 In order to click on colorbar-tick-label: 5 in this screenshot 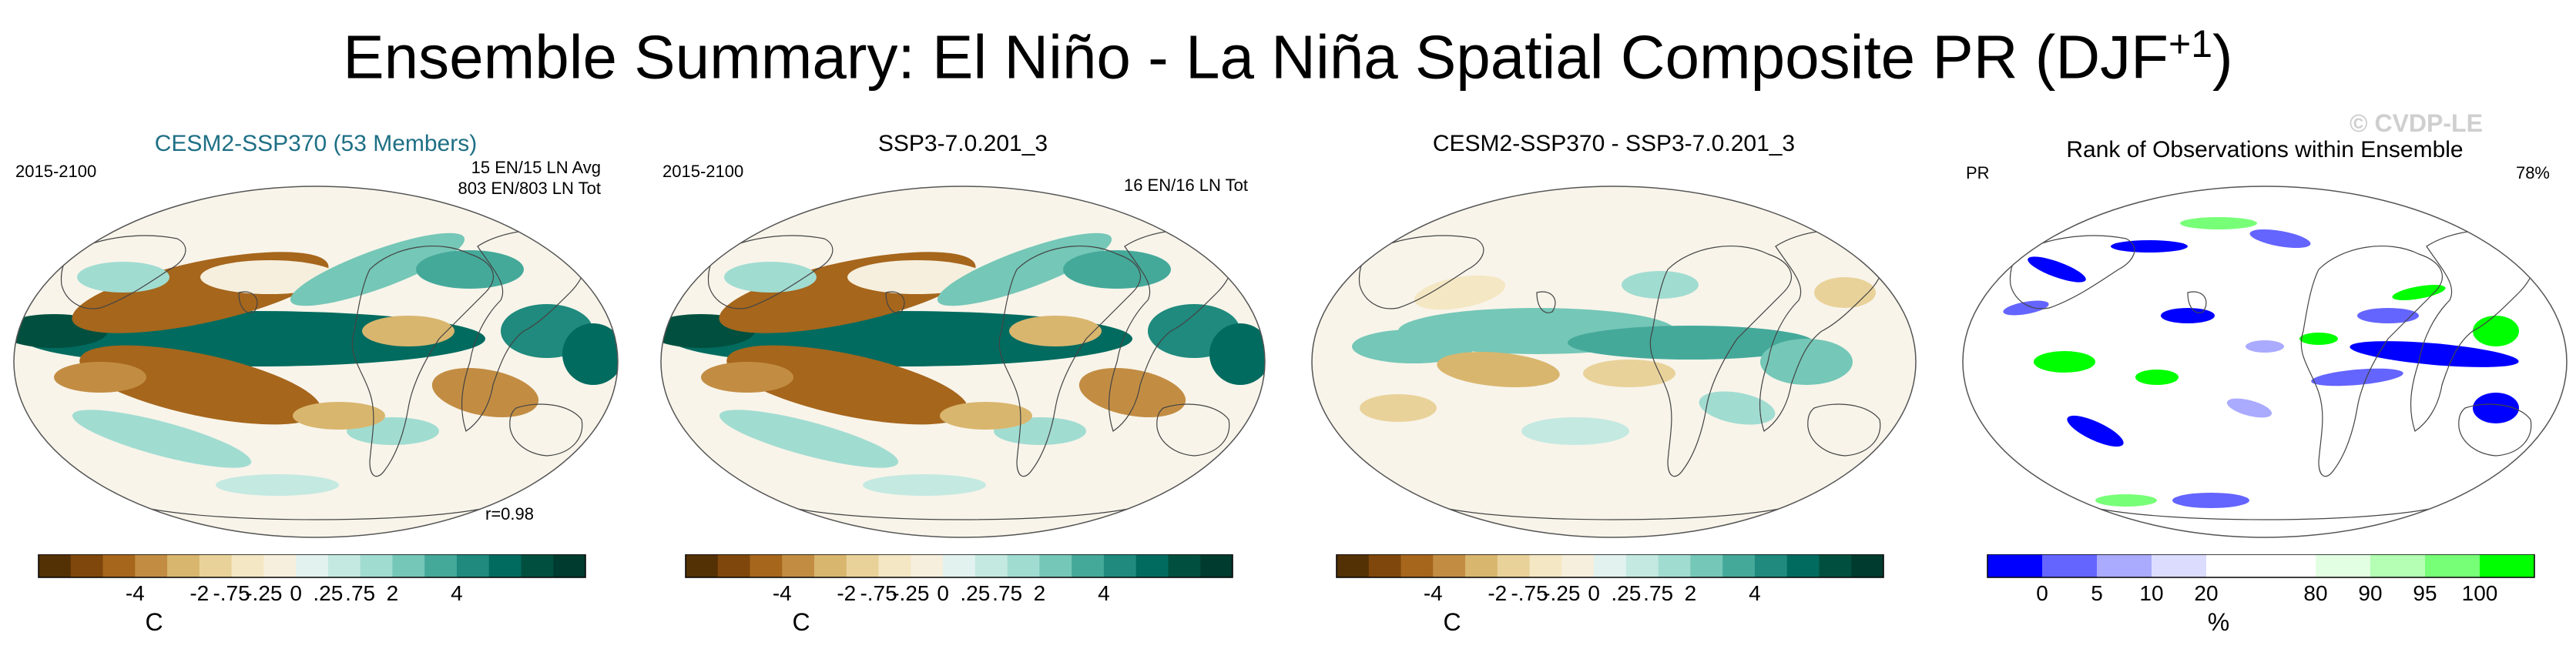, I will do `click(2097, 593)`.